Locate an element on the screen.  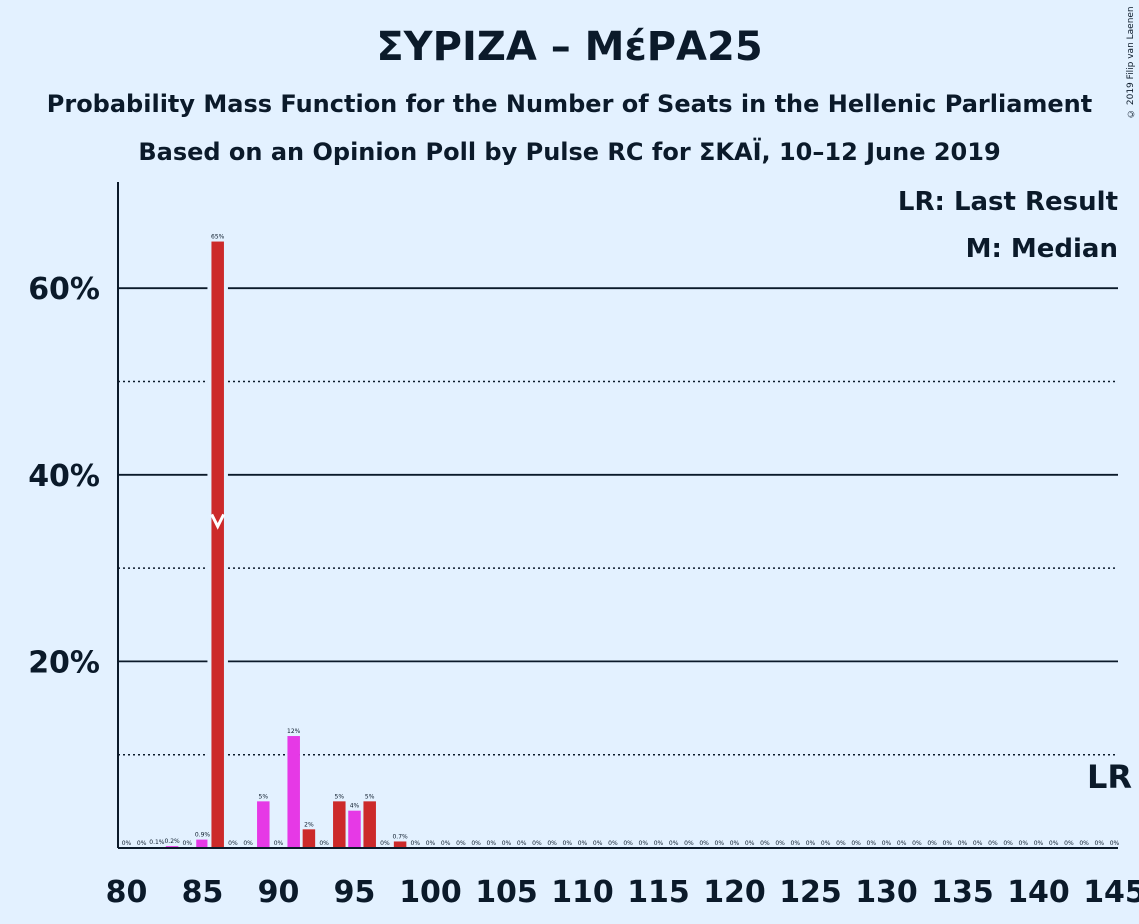
x-tick-label: 100 is located at coordinates (430, 892).